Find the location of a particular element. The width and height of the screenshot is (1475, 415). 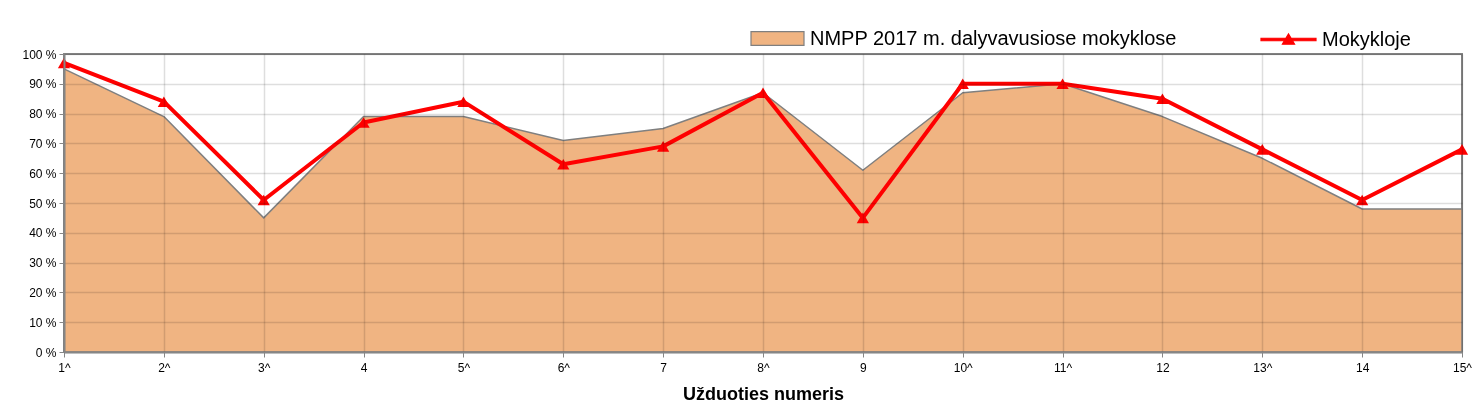

x-tick-label: 11^ is located at coordinates (1063, 367).